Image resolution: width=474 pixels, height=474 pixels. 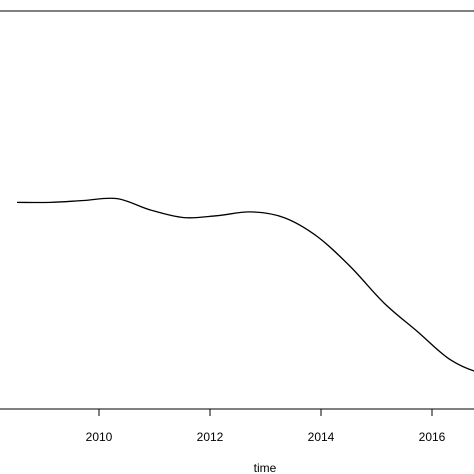 What do you see at coordinates (321, 437) in the screenshot?
I see `x-tick-label-2014: 2014` at bounding box center [321, 437].